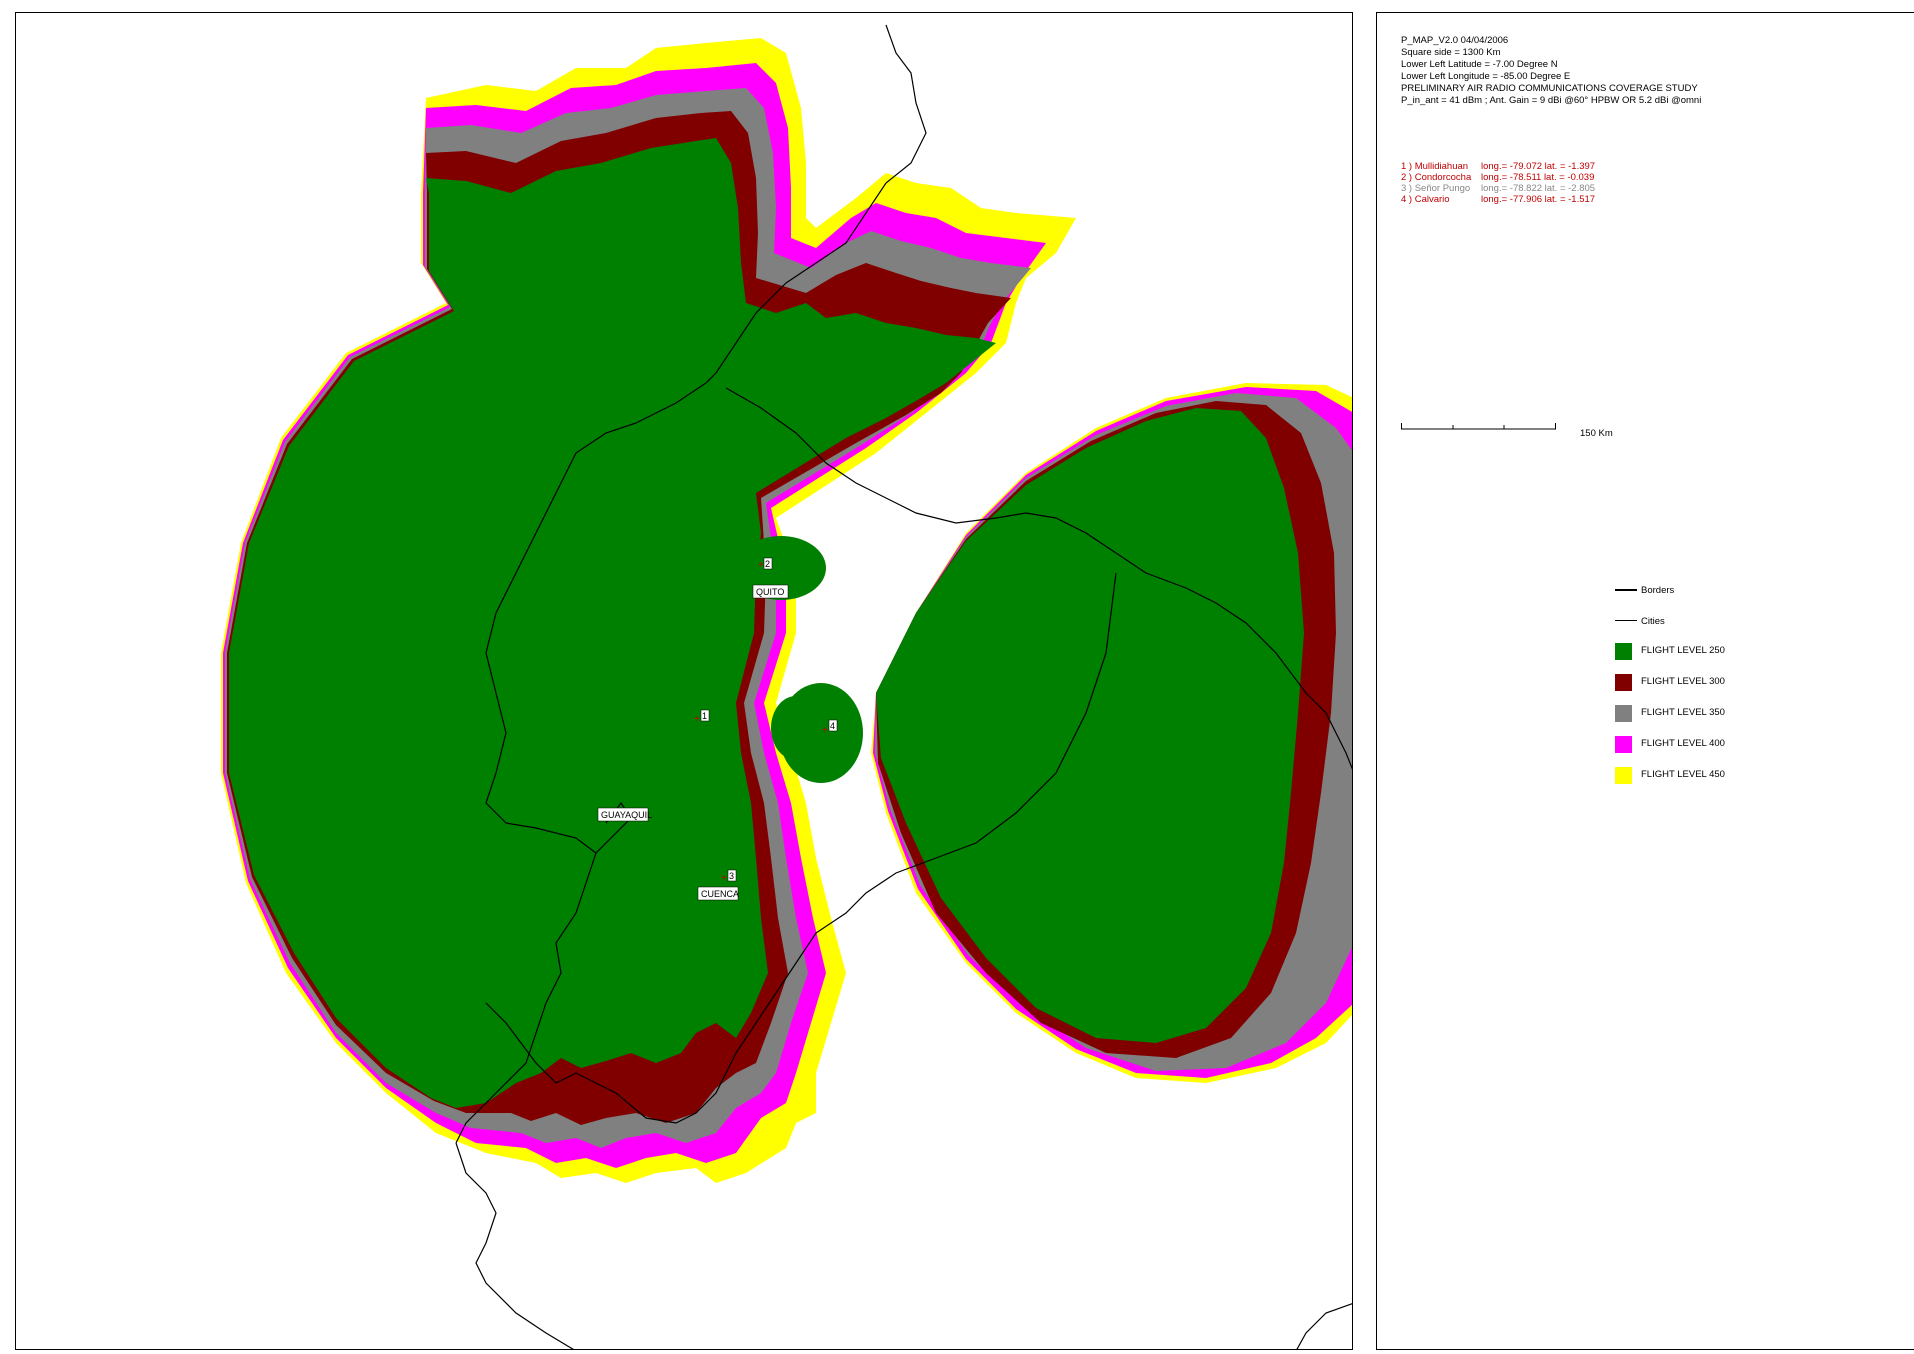 This screenshot has height=1354, width=1914. Describe the element at coordinates (1658, 590) in the screenshot. I see `legend-label: Borders` at that location.